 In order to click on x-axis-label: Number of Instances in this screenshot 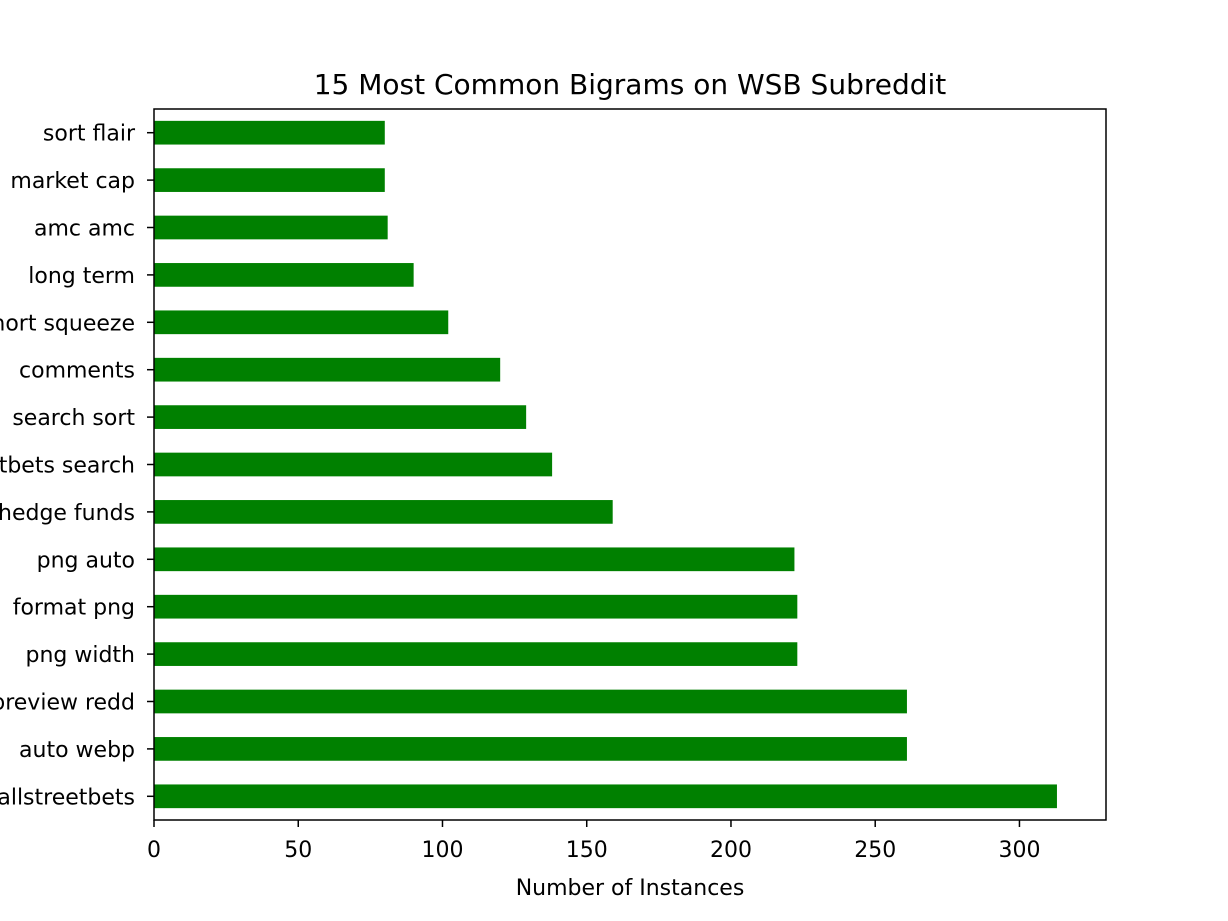, I will do `click(630, 888)`.